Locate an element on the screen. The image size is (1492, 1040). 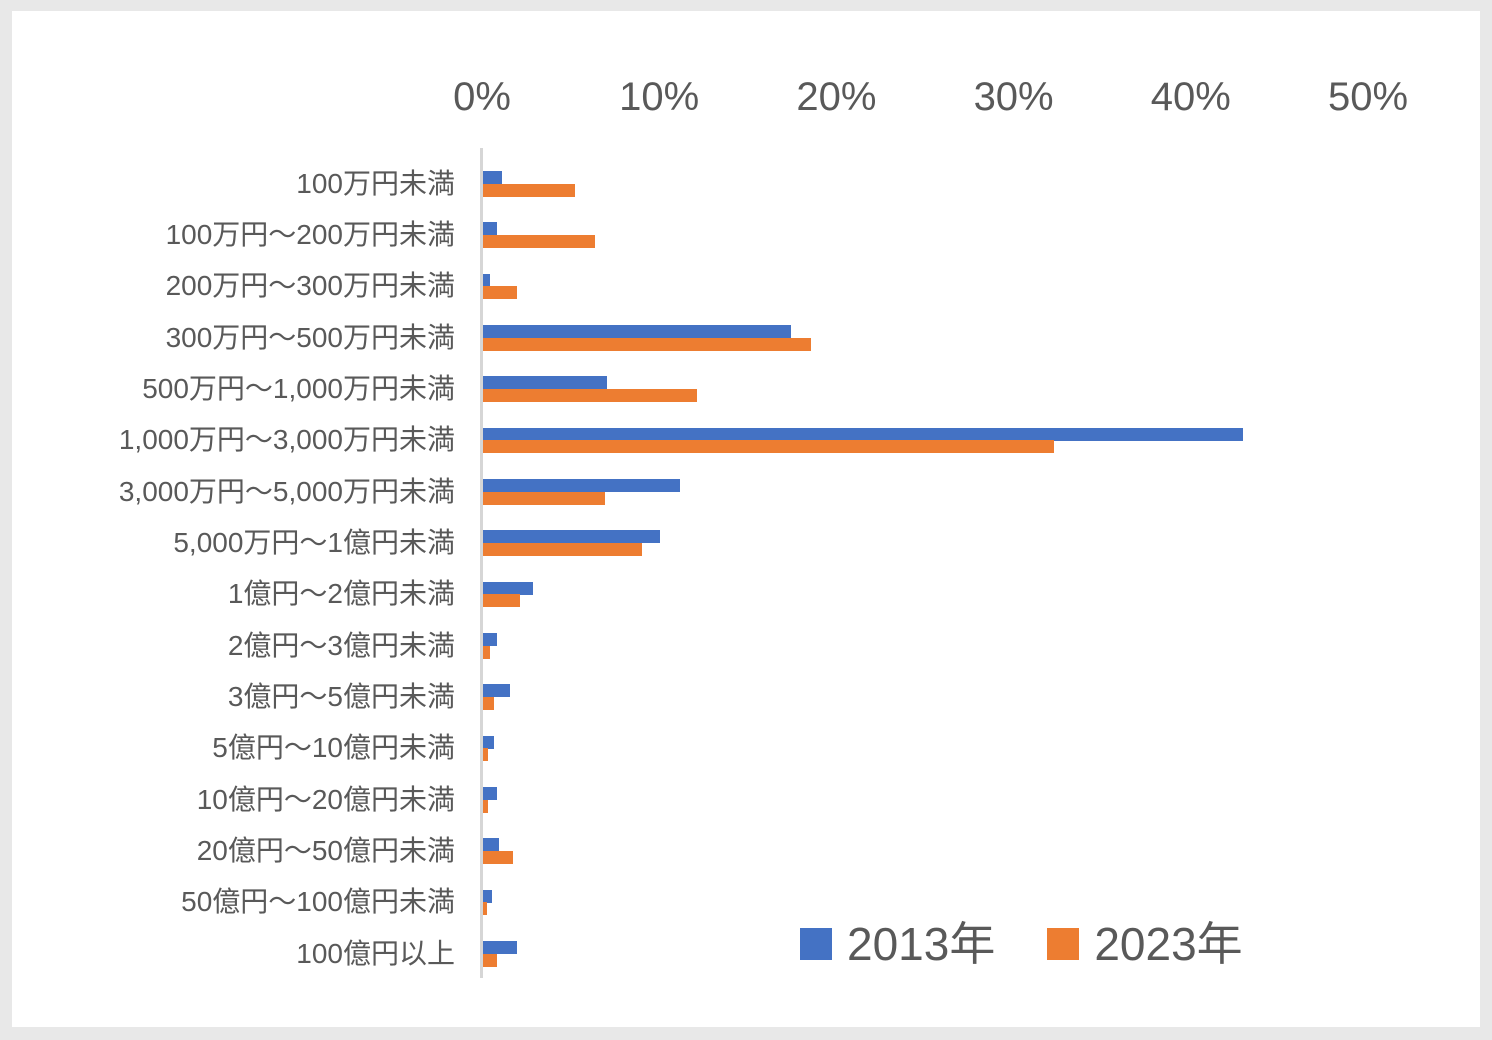
x-tick-30: 30% is located at coordinates (1013, 97).